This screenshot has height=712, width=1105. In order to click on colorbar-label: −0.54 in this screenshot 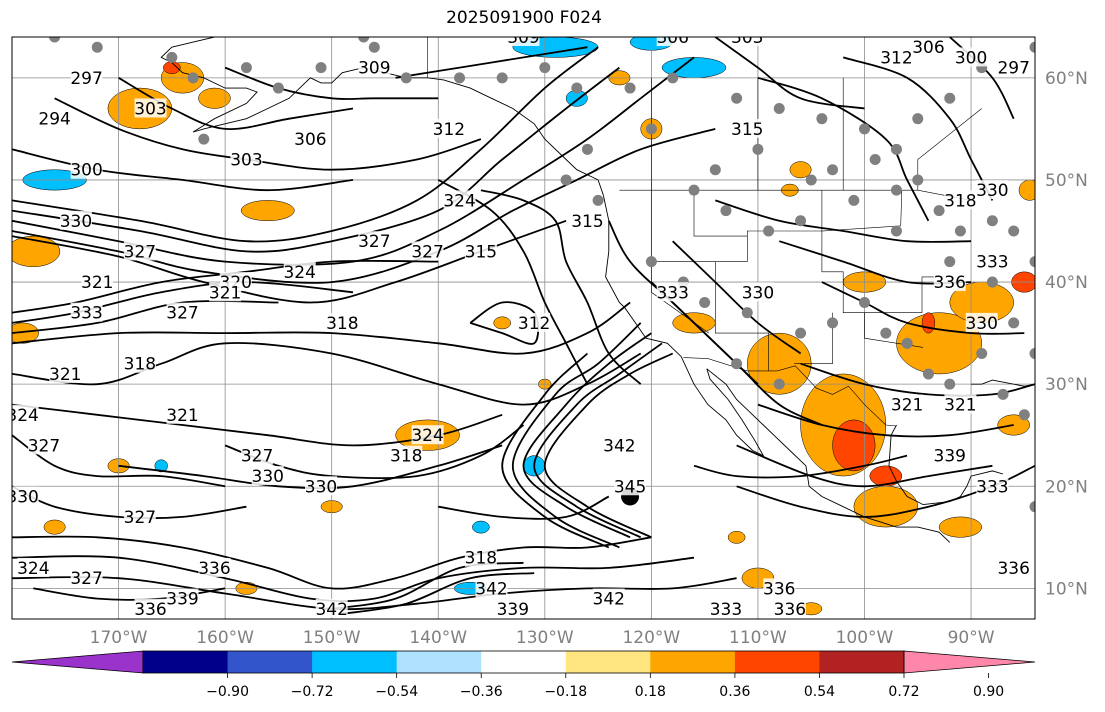, I will do `click(396, 692)`.